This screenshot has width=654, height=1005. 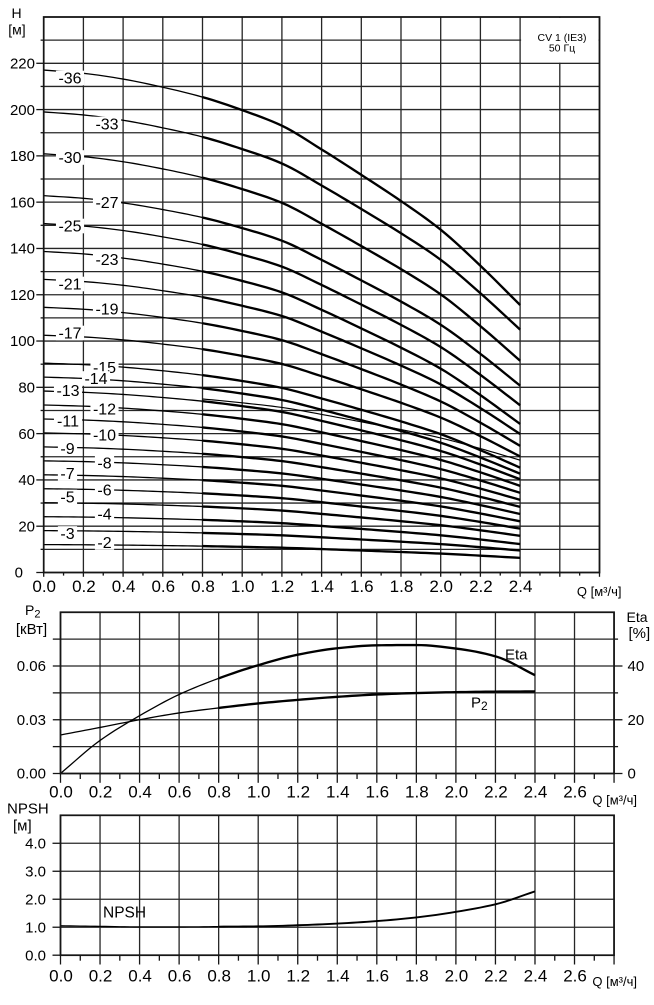 I want to click on svg-text: 100, so click(x=22, y=341).